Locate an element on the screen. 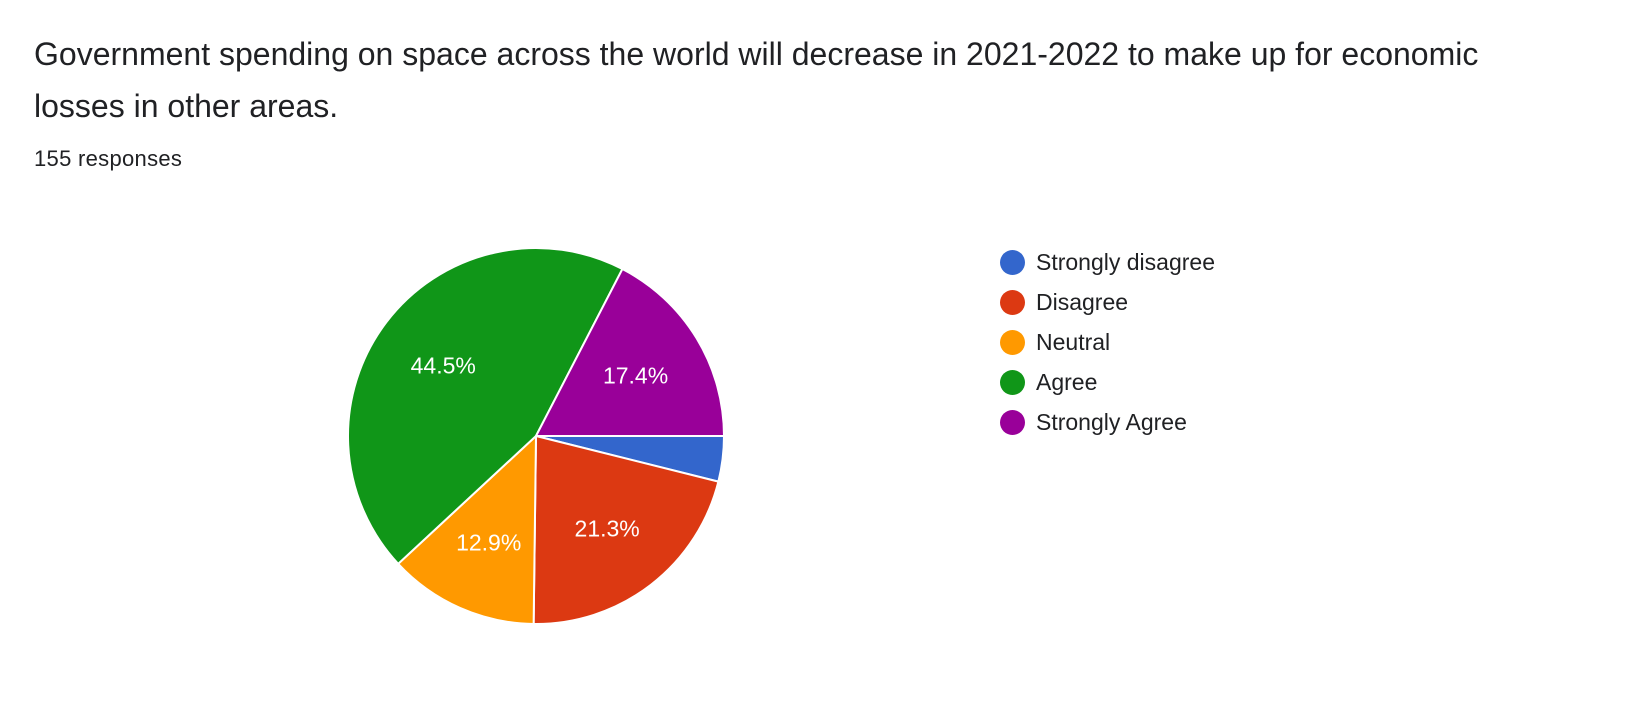  legend-label-agree: Agree is located at coordinates (1067, 381).